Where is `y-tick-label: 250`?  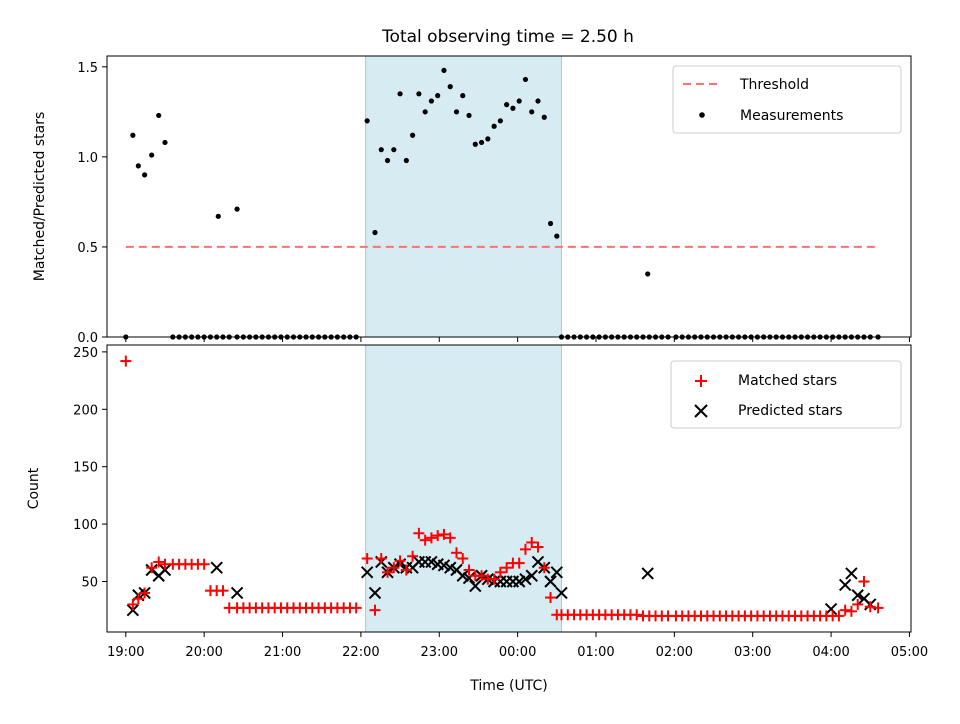
y-tick-label: 250 is located at coordinates (85, 353).